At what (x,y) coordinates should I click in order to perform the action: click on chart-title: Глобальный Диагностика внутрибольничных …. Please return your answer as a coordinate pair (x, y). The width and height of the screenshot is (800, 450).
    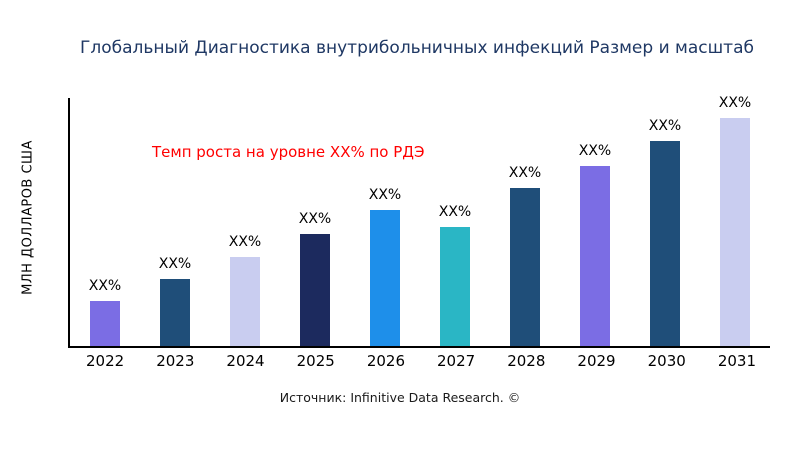
    Looking at the image, I should click on (417, 48).